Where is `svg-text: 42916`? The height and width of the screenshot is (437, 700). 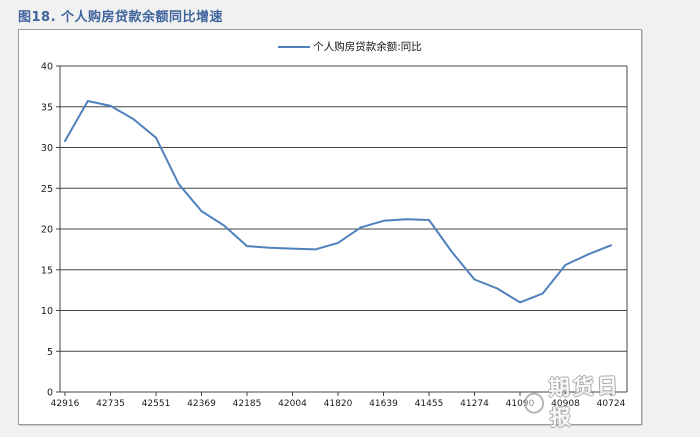 svg-text: 42916 is located at coordinates (65, 404).